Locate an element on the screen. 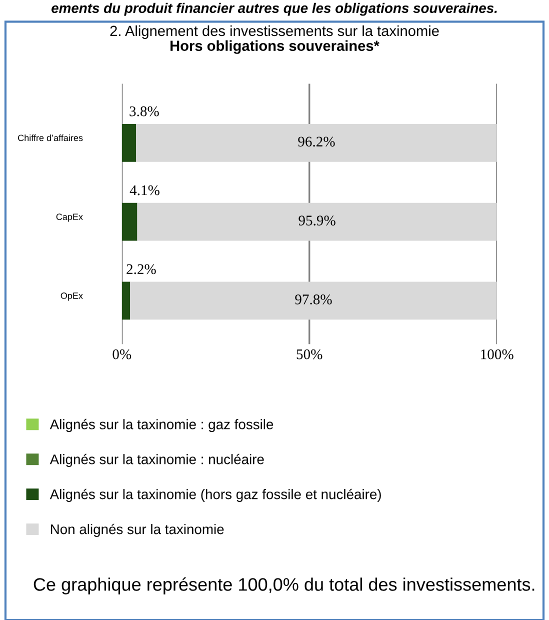  y-tick-label: OpEx is located at coordinates (71, 296).